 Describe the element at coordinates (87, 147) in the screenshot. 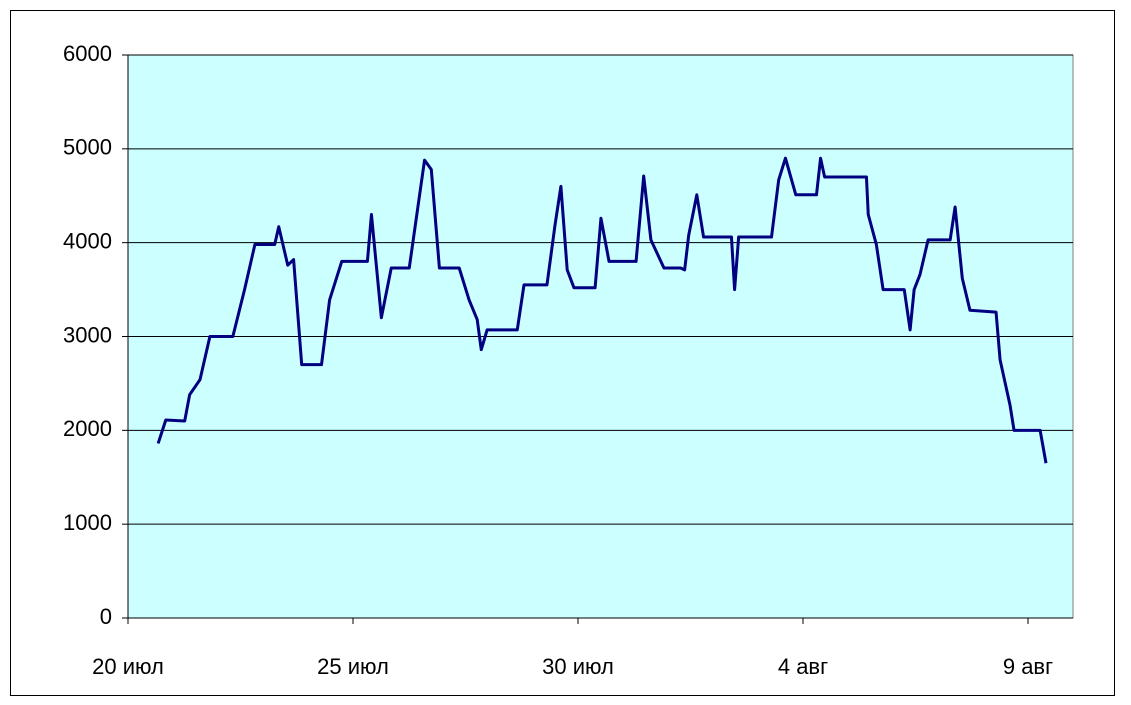

I see `y-tick-label: 5000` at that location.